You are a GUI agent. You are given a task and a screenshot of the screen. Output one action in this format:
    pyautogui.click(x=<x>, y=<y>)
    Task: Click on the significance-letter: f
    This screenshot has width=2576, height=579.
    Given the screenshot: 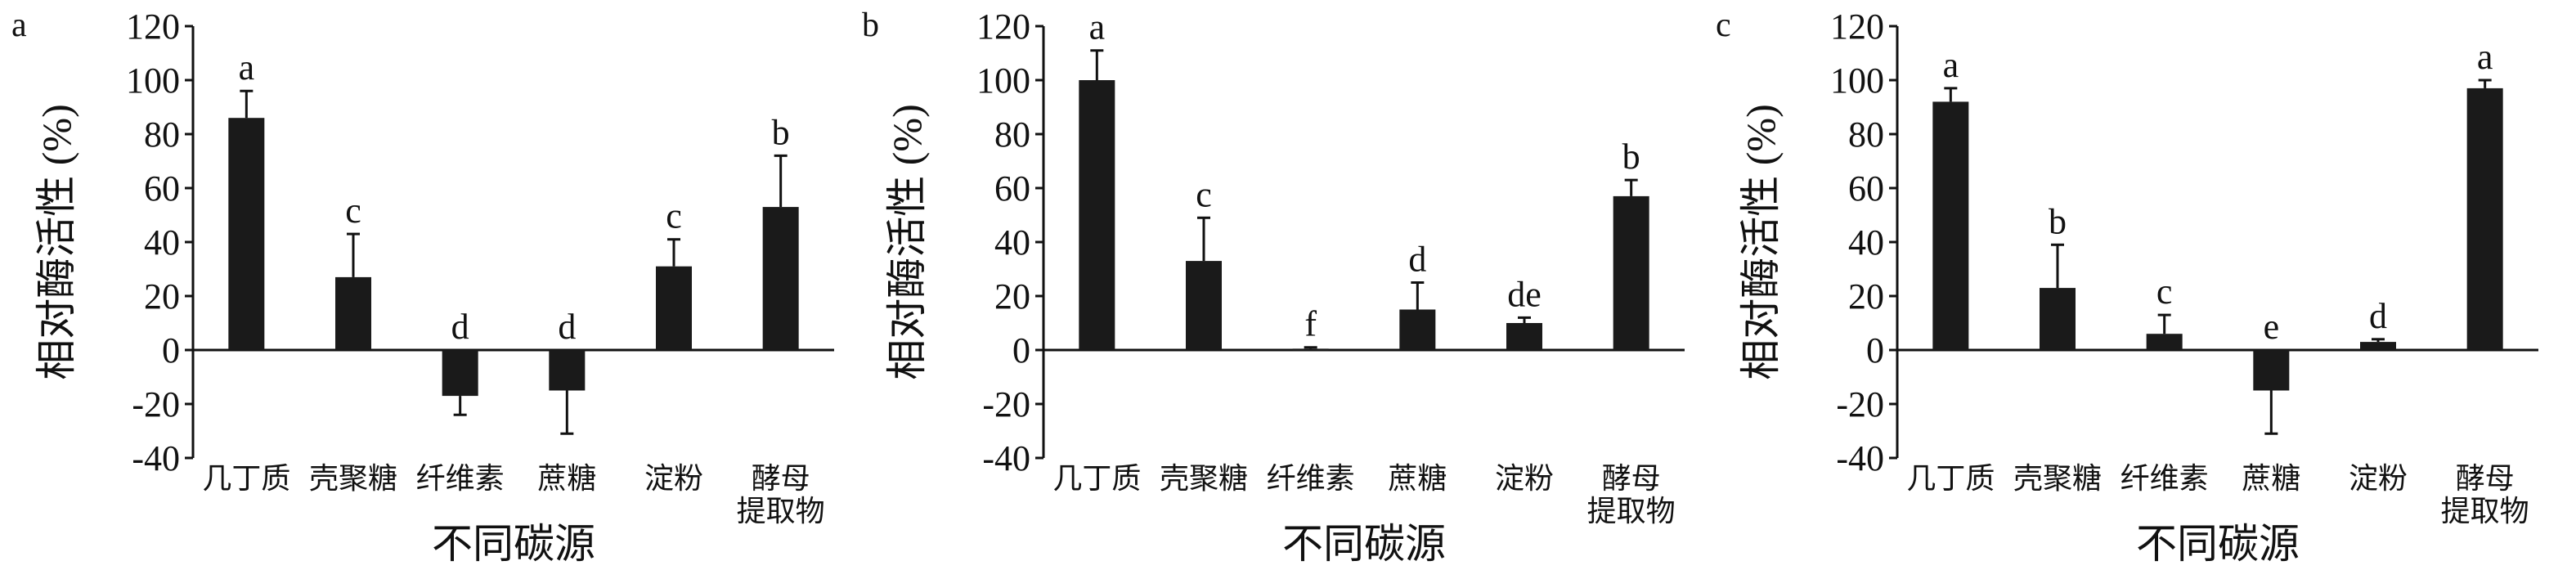 What is the action you would take?
    pyautogui.click(x=1310, y=324)
    